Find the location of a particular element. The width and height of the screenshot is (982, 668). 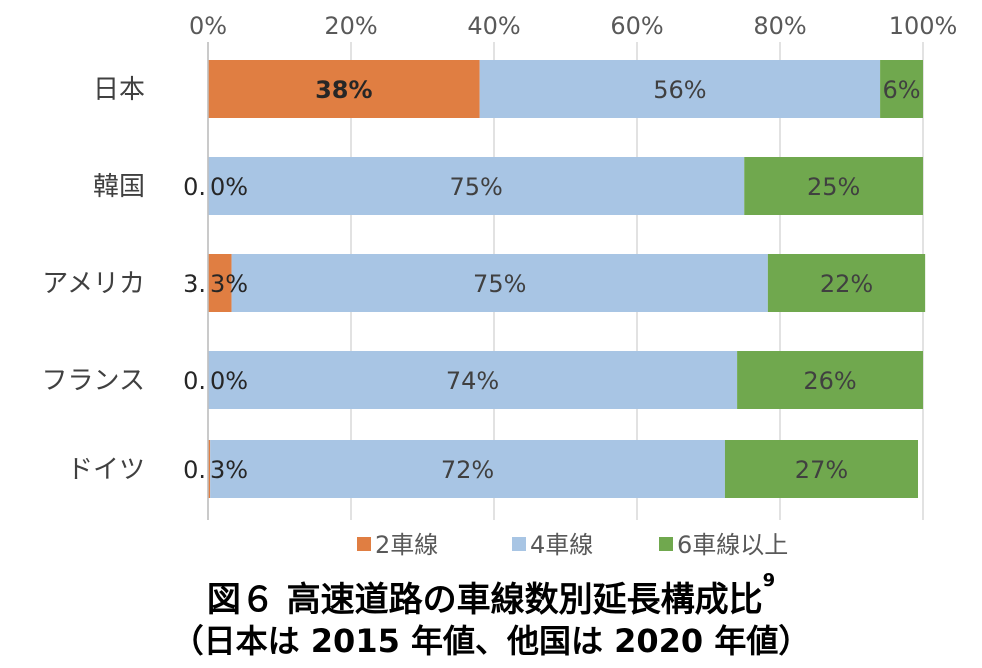

category-label: フランス is located at coordinates (93, 381).